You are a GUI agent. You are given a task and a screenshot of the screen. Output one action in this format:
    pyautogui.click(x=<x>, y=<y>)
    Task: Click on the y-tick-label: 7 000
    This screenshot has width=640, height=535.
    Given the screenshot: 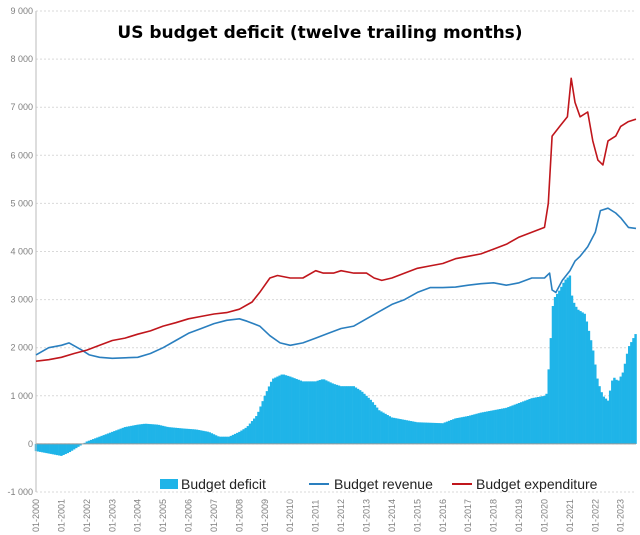 What is the action you would take?
    pyautogui.click(x=21, y=107)
    